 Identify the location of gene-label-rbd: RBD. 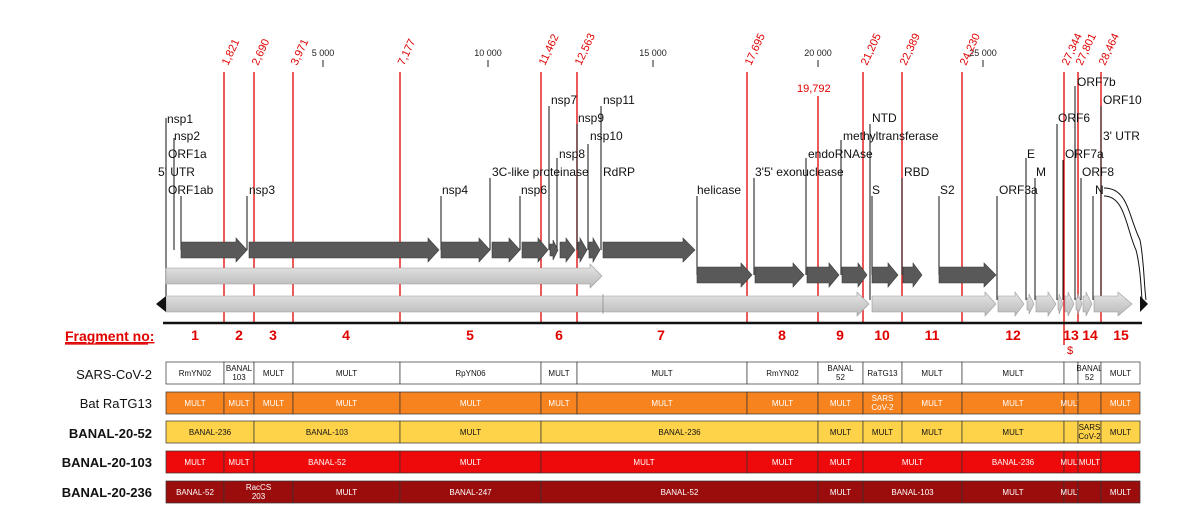
(917, 172).